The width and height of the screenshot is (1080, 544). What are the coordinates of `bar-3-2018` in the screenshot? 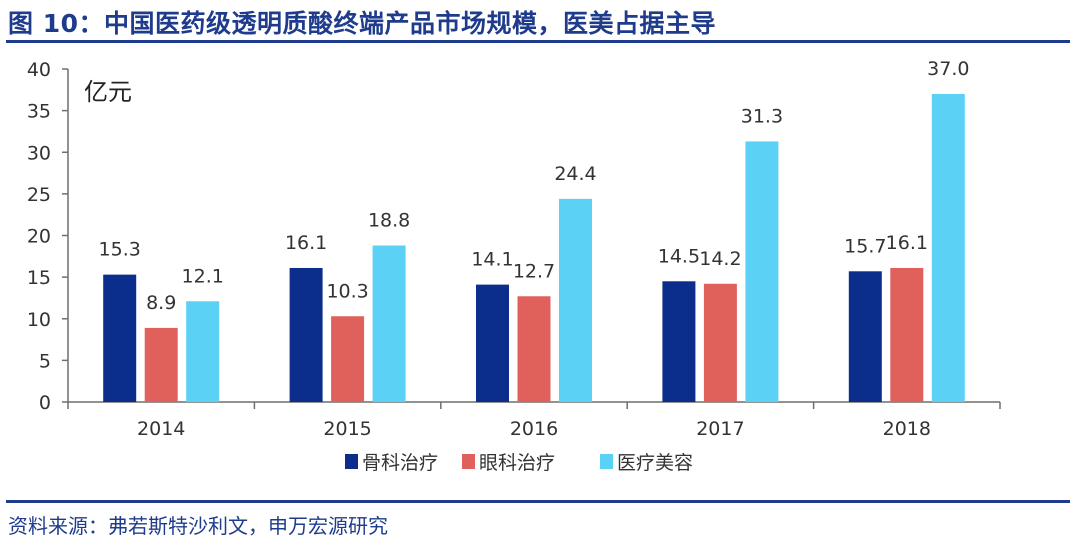 It's located at (948, 247).